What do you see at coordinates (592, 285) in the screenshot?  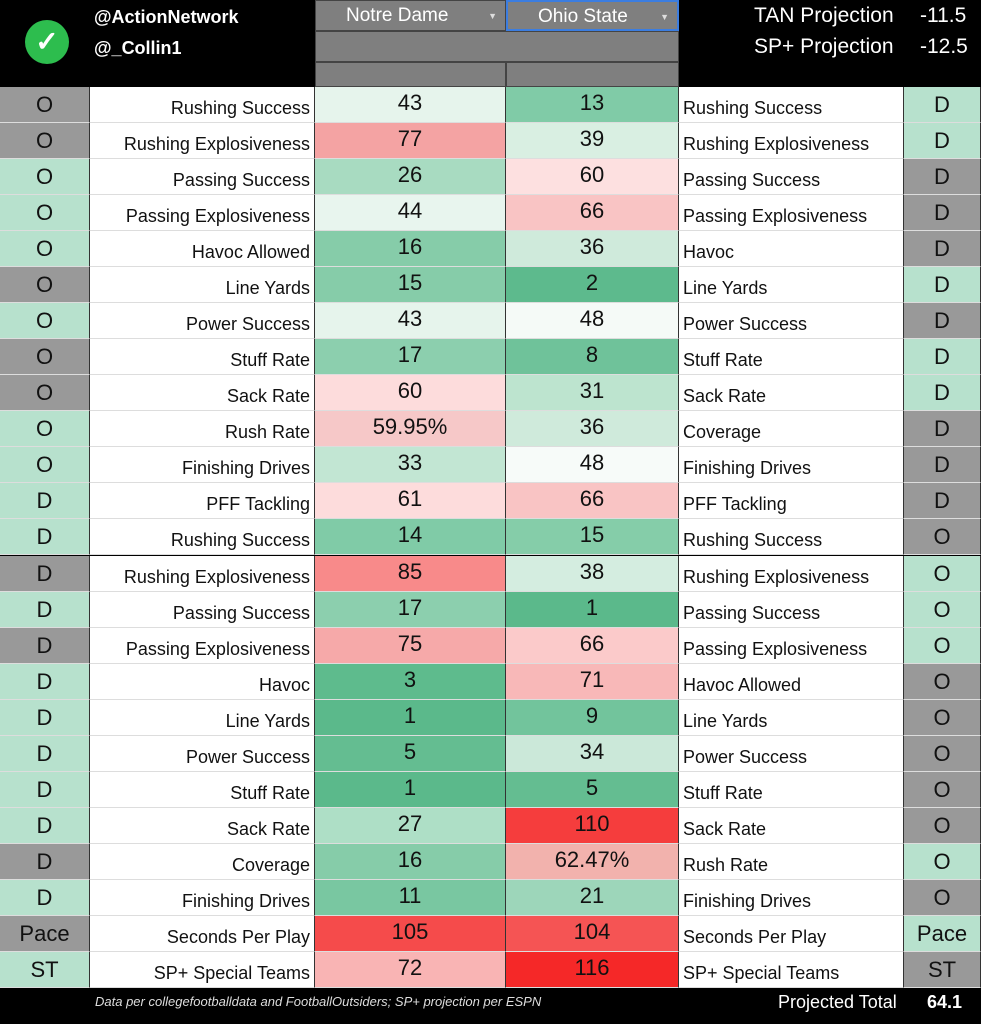 I see `team2-value-cell: 2` at bounding box center [592, 285].